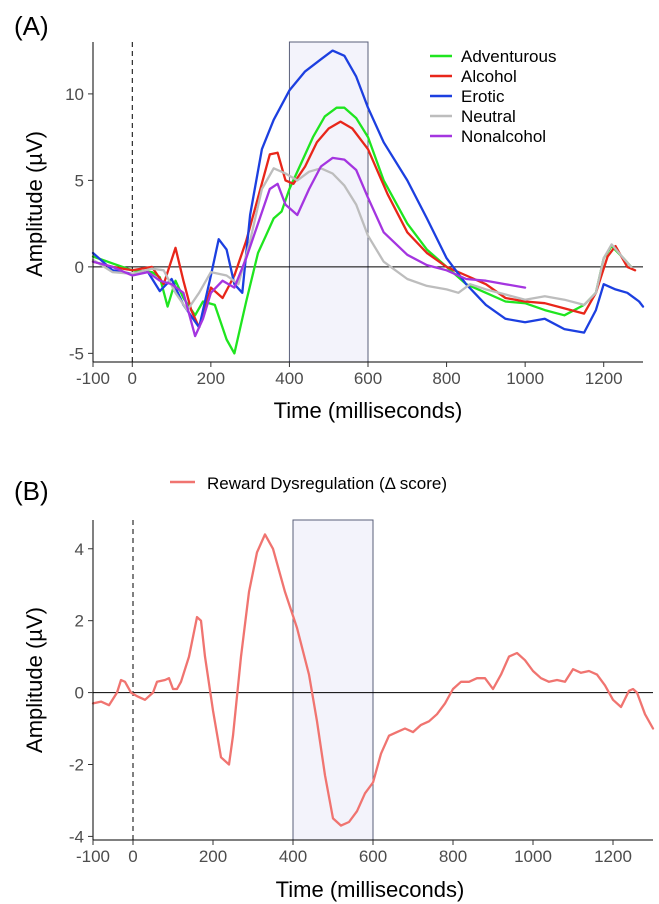 This screenshot has height=904, width=659. I want to click on panel-b-x-tick-label: 200, so click(213, 856).